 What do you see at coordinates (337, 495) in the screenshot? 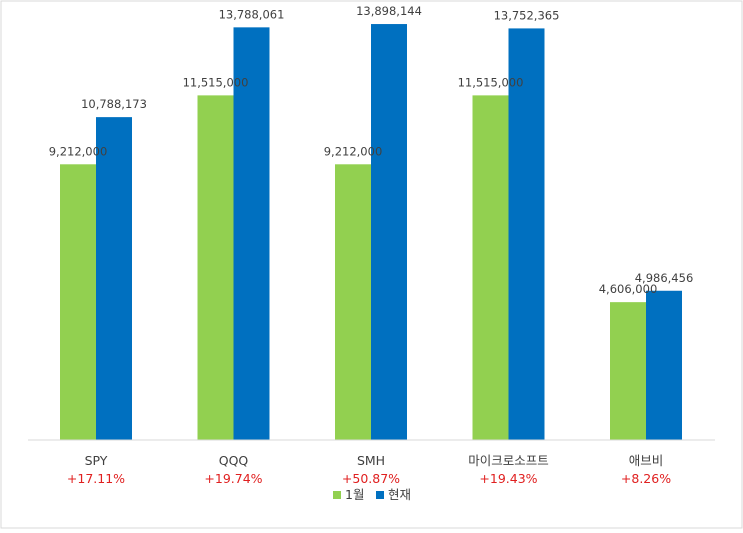
I see `legend-swatch-jan` at bounding box center [337, 495].